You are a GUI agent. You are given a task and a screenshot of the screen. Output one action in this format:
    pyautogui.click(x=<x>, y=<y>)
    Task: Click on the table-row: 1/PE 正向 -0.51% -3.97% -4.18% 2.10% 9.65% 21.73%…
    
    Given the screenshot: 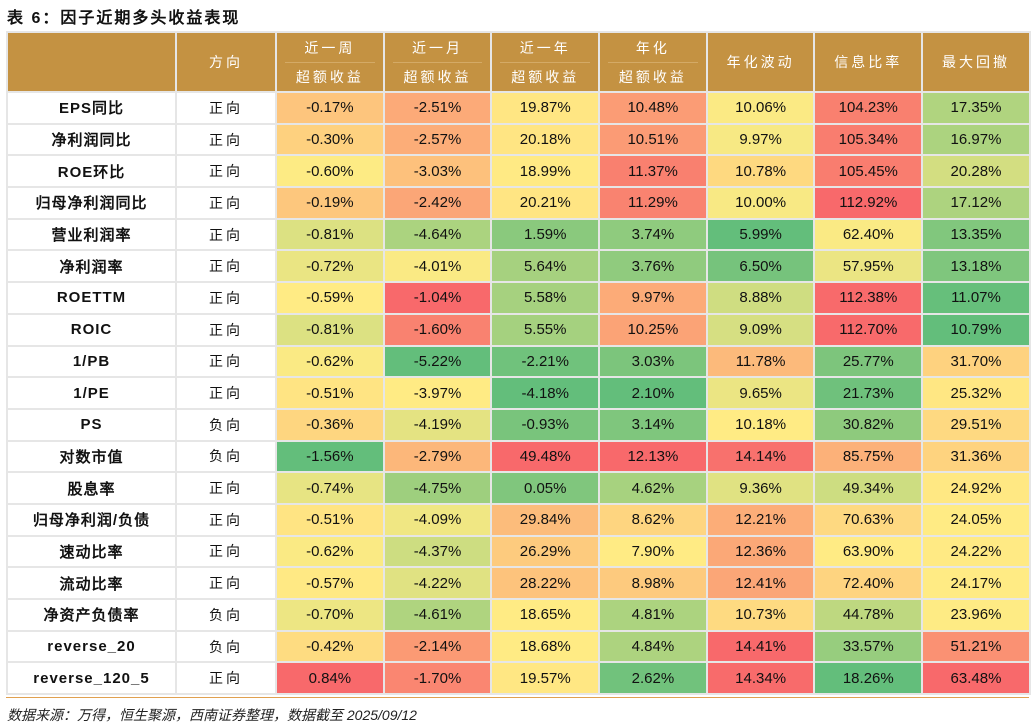 What is the action you would take?
    pyautogui.click(x=518, y=393)
    